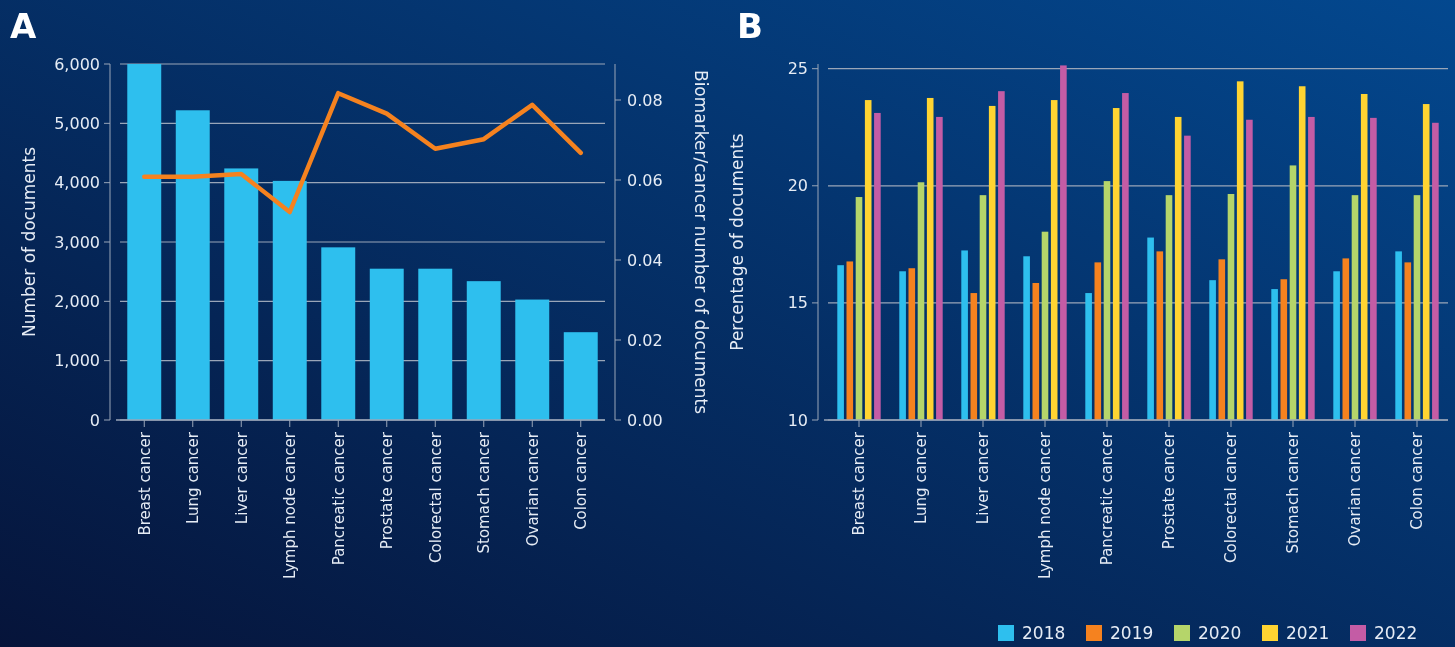 The height and width of the screenshot is (647, 1455). Describe the element at coordinates (77, 301) in the screenshot. I see `y-tick-label: 2,000` at that location.